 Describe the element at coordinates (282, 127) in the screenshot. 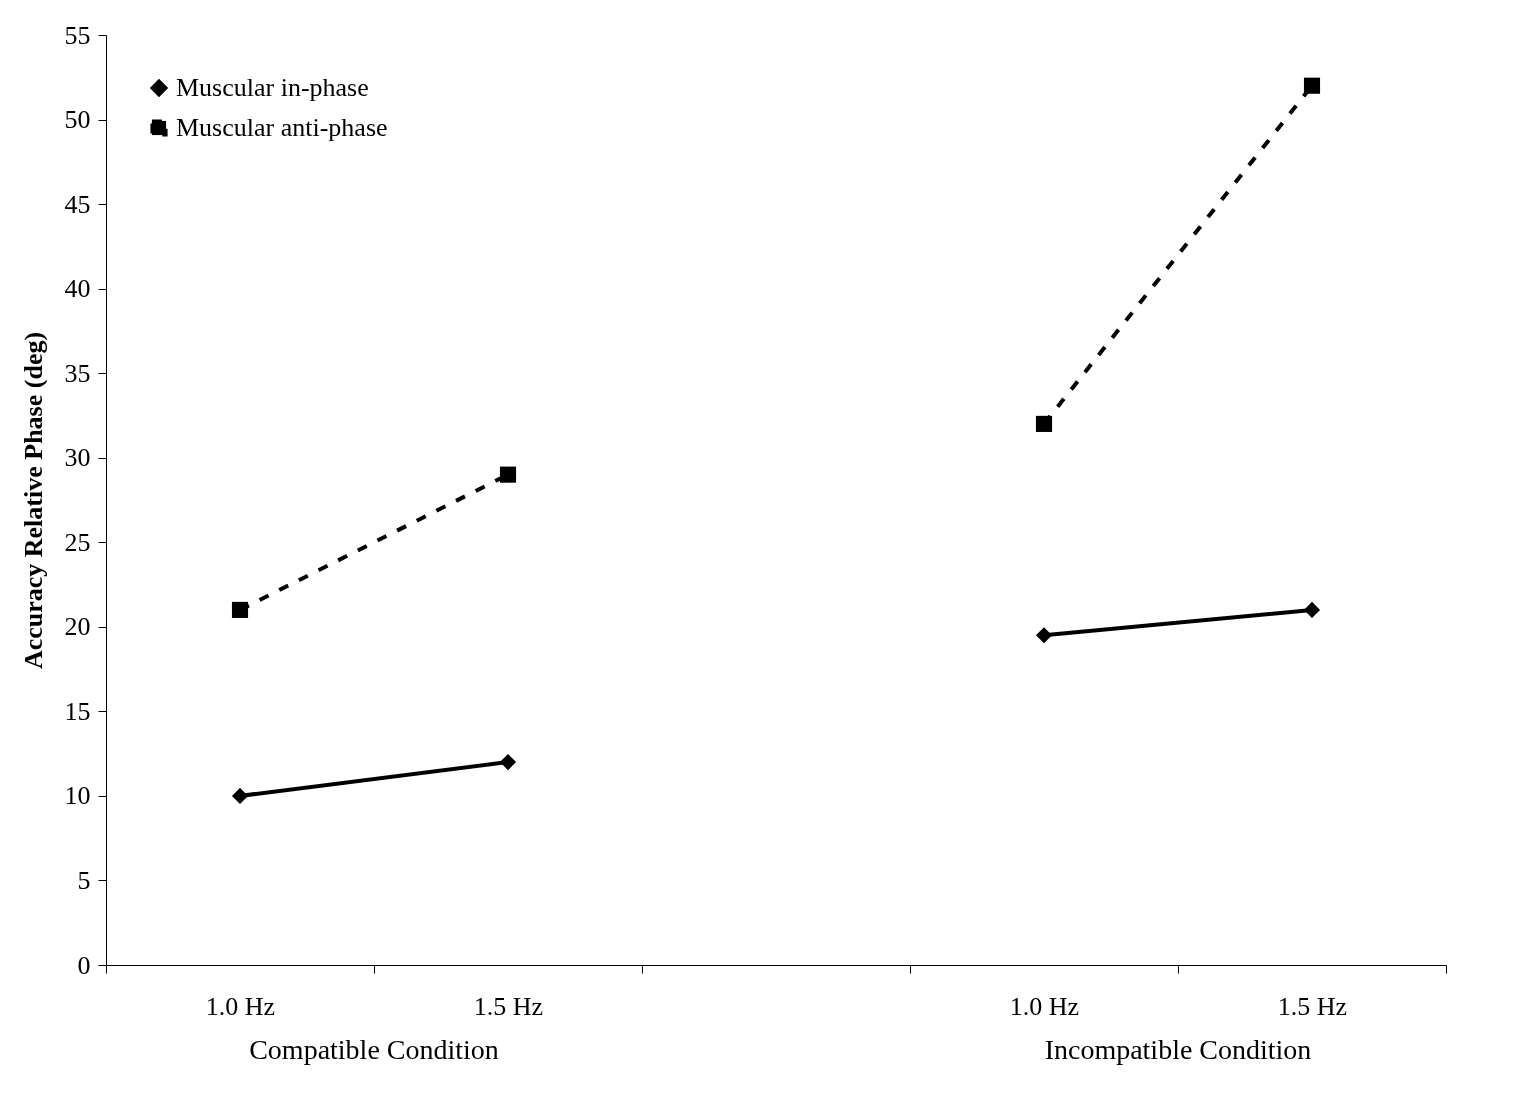

I see `legend-label: Muscular anti-phase` at that location.